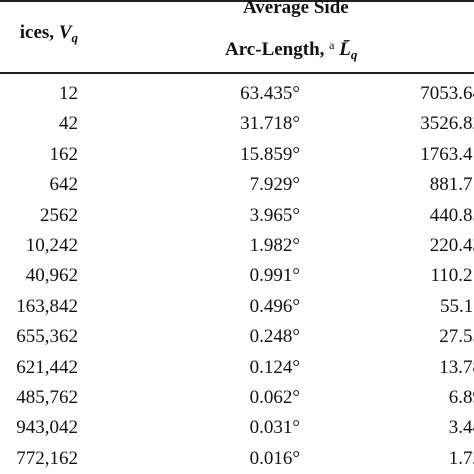  I want to click on header-sup: a, so click(332, 45).